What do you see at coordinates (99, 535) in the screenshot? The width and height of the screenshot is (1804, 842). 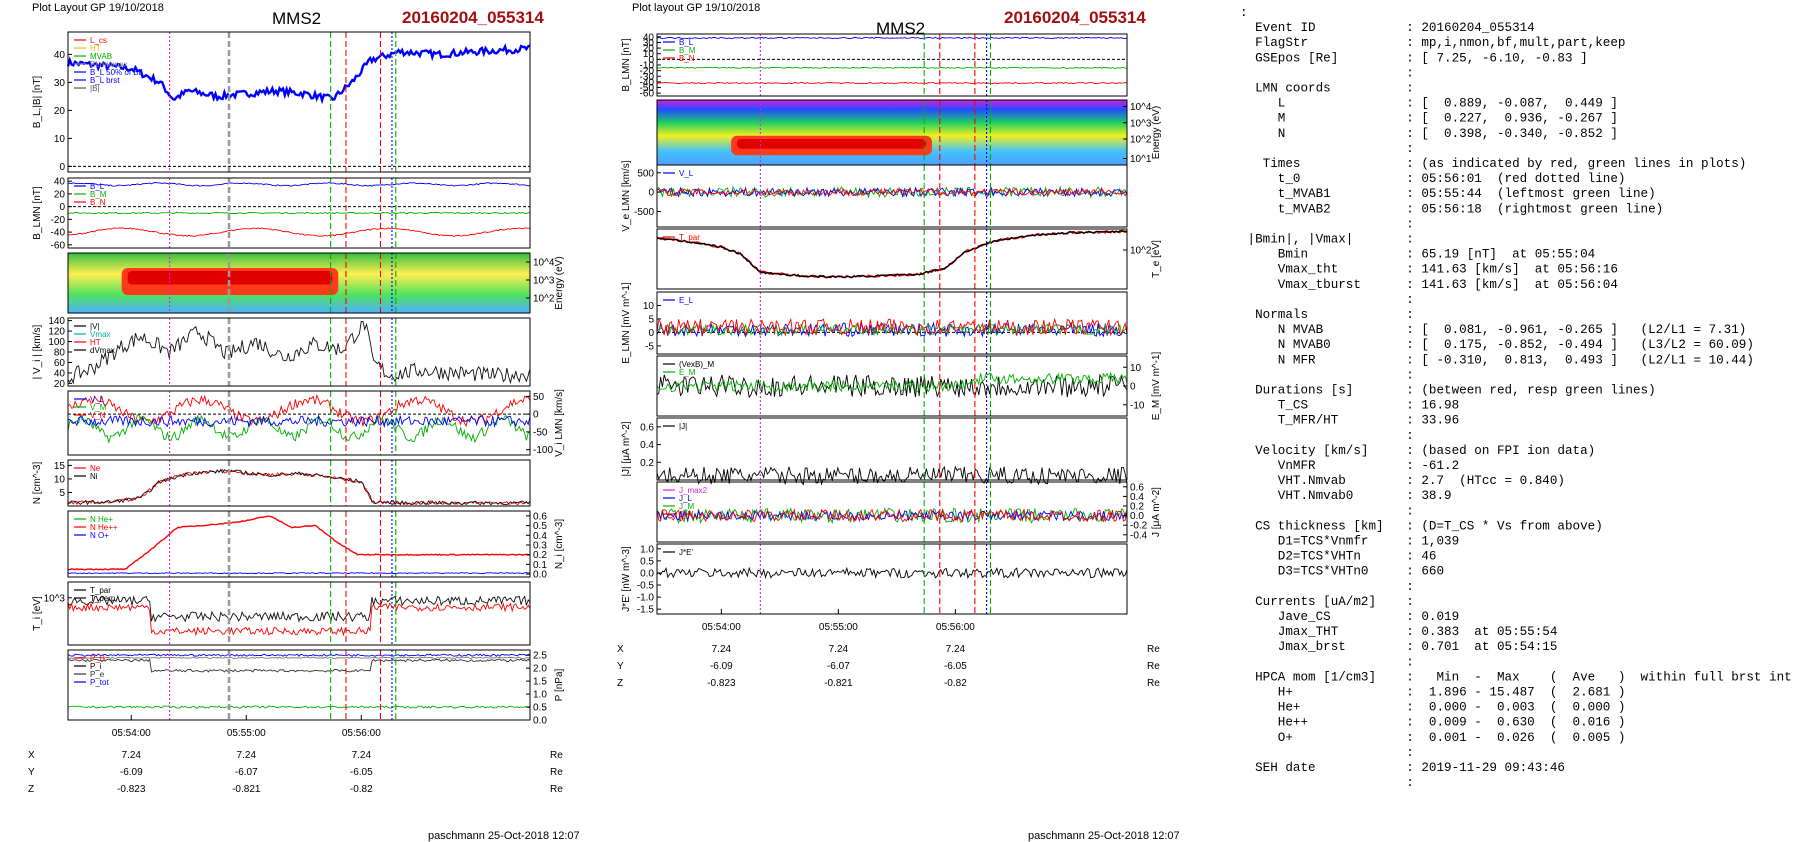 I see `legend-label: N O+` at bounding box center [99, 535].